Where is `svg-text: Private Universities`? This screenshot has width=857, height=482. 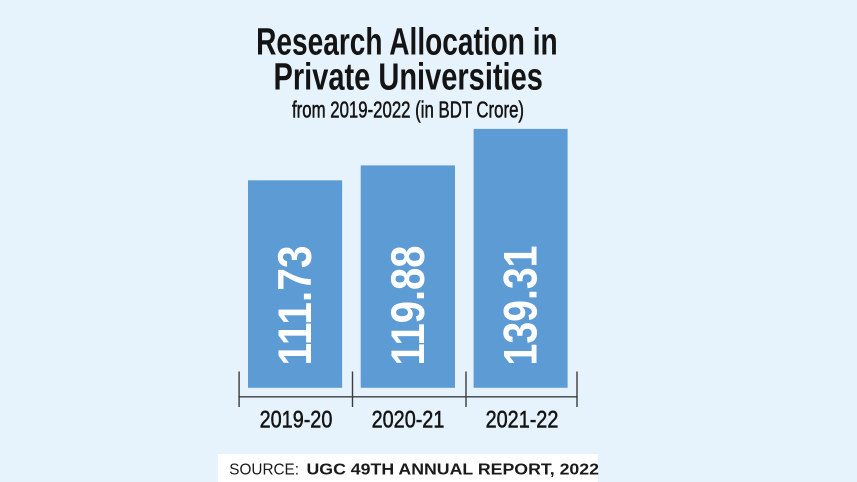
svg-text: Private Universities is located at coordinates (408, 76).